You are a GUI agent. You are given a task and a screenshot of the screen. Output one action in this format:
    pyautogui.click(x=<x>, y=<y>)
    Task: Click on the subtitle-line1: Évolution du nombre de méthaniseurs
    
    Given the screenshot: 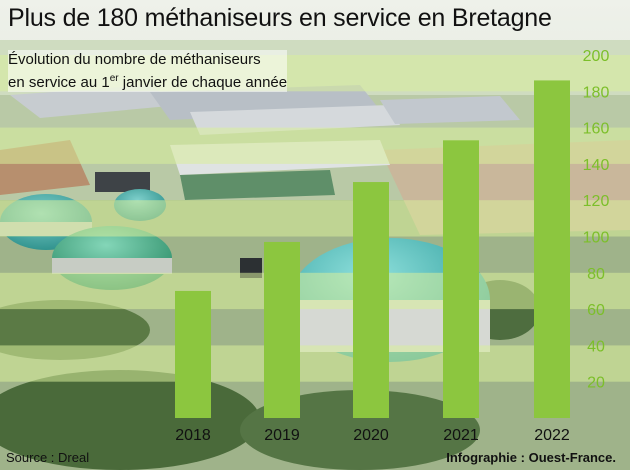 What is the action you would take?
    pyautogui.click(x=134, y=59)
    